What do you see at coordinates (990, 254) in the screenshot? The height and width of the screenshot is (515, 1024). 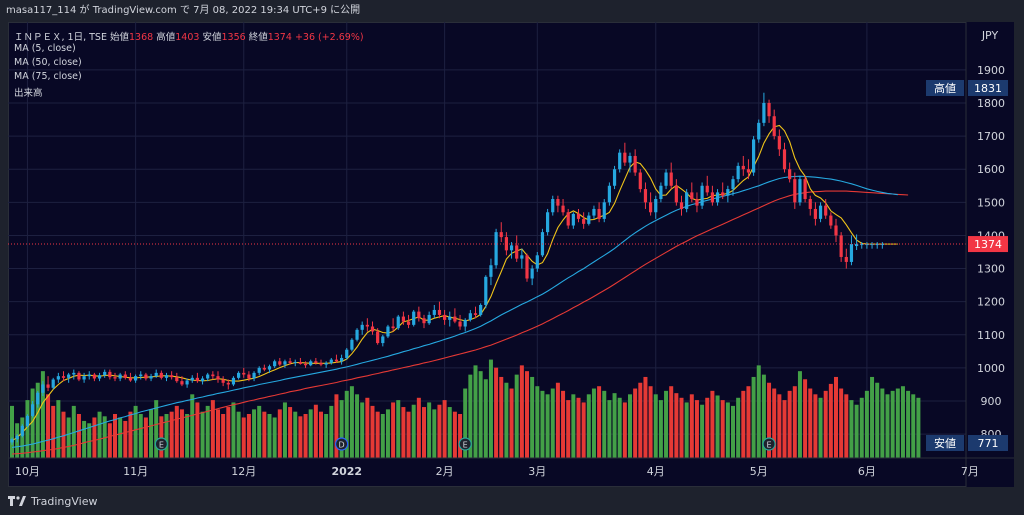 I see `price-axis` at bounding box center [990, 254].